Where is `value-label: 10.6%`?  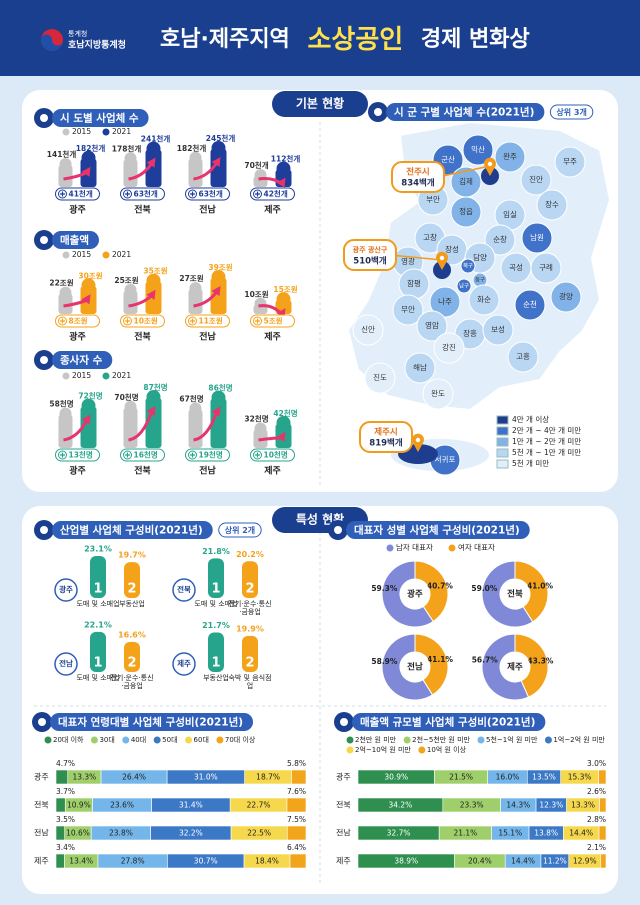 value-label: 10.6% is located at coordinates (78, 833).